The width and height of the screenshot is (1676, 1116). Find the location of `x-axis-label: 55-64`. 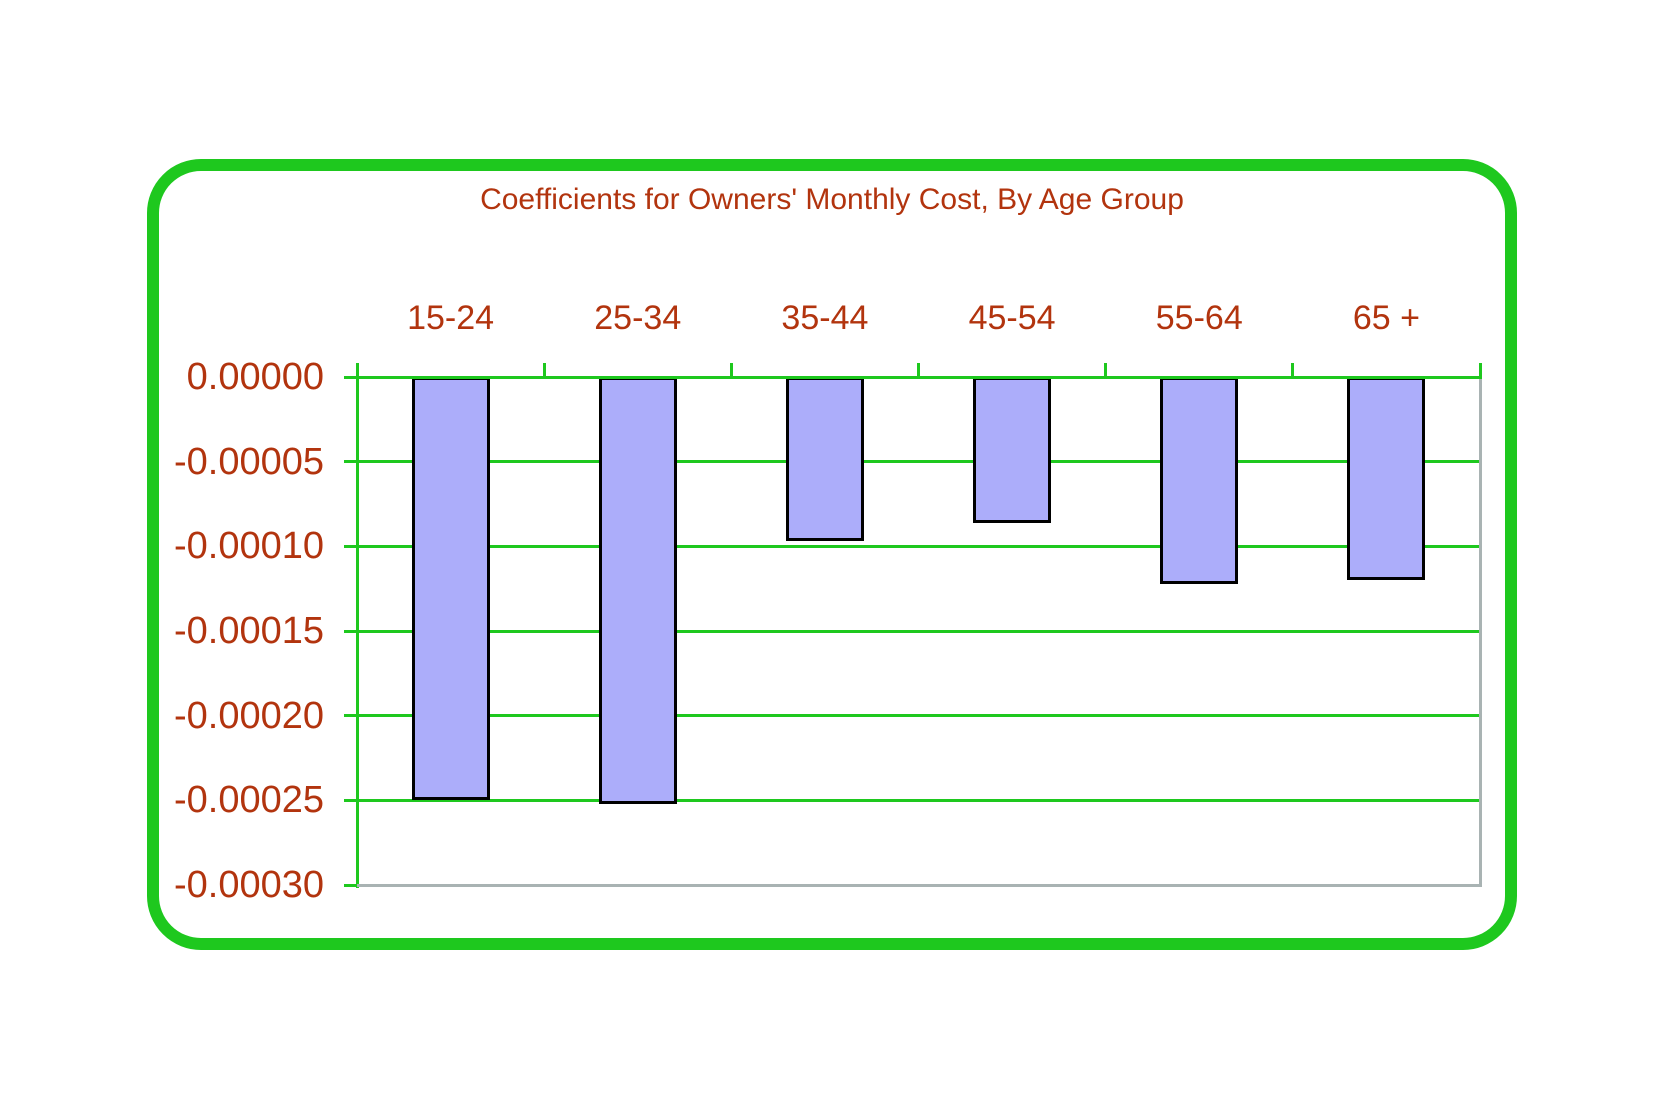

x-axis-label: 55-64 is located at coordinates (1199, 318).